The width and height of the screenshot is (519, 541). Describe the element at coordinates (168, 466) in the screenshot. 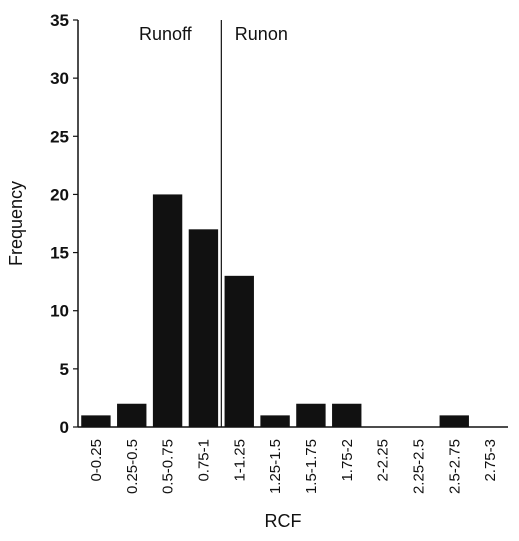

I see `x-tick-label: 0.5-0.75` at that location.